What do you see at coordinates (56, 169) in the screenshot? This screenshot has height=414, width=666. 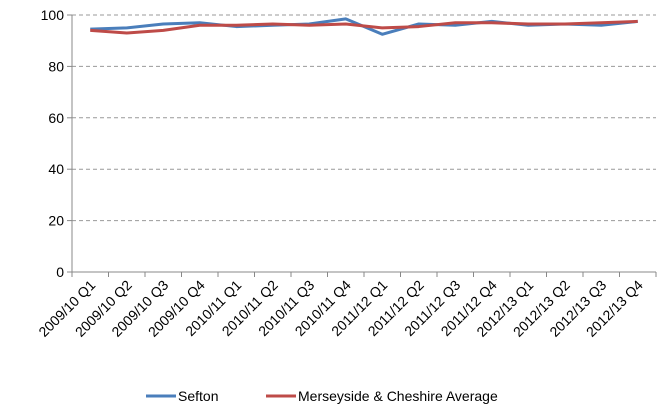 I see `y-tick-label: 40` at bounding box center [56, 169].